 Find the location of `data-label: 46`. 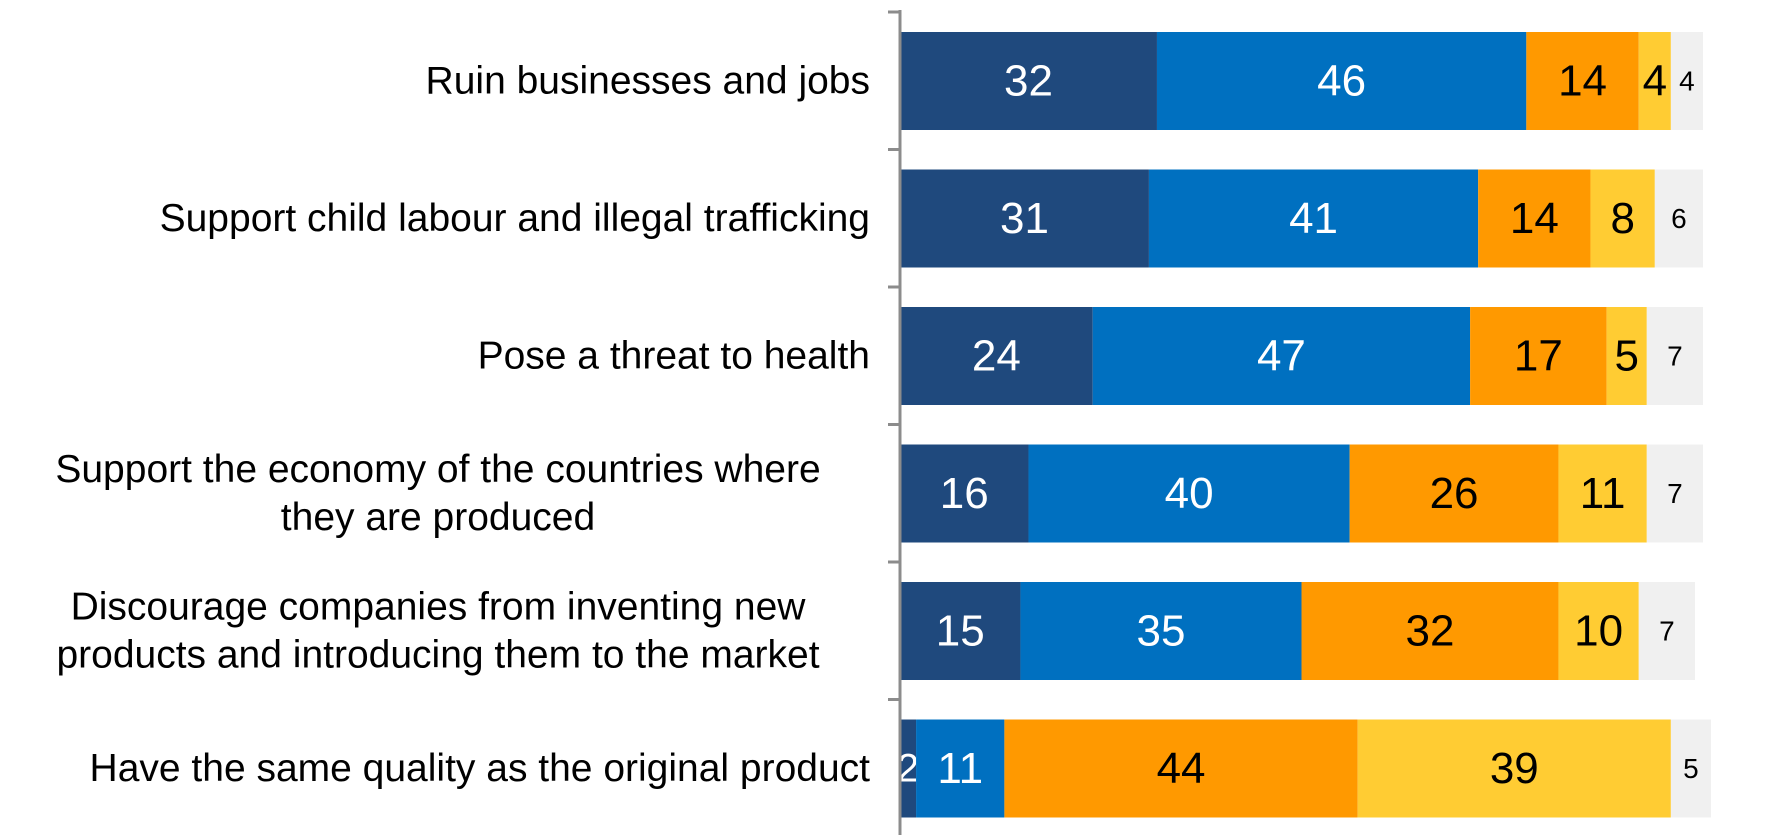

data-label: 46 is located at coordinates (1341, 81).